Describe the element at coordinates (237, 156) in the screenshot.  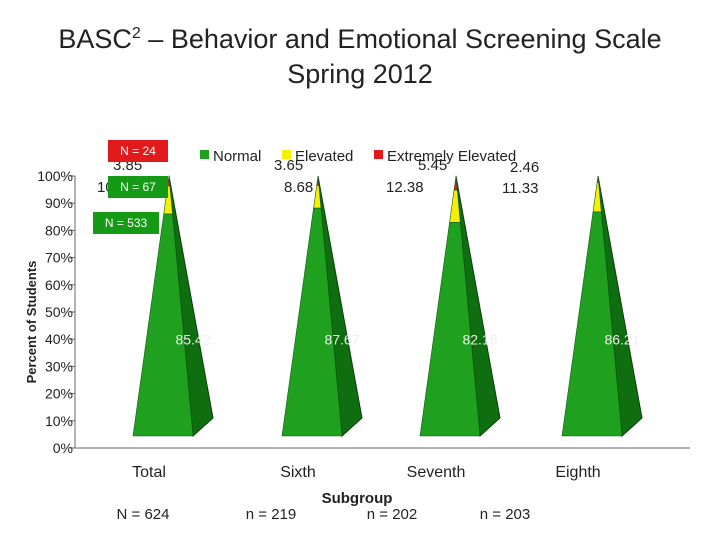
I see `legend-label: Normal` at that location.